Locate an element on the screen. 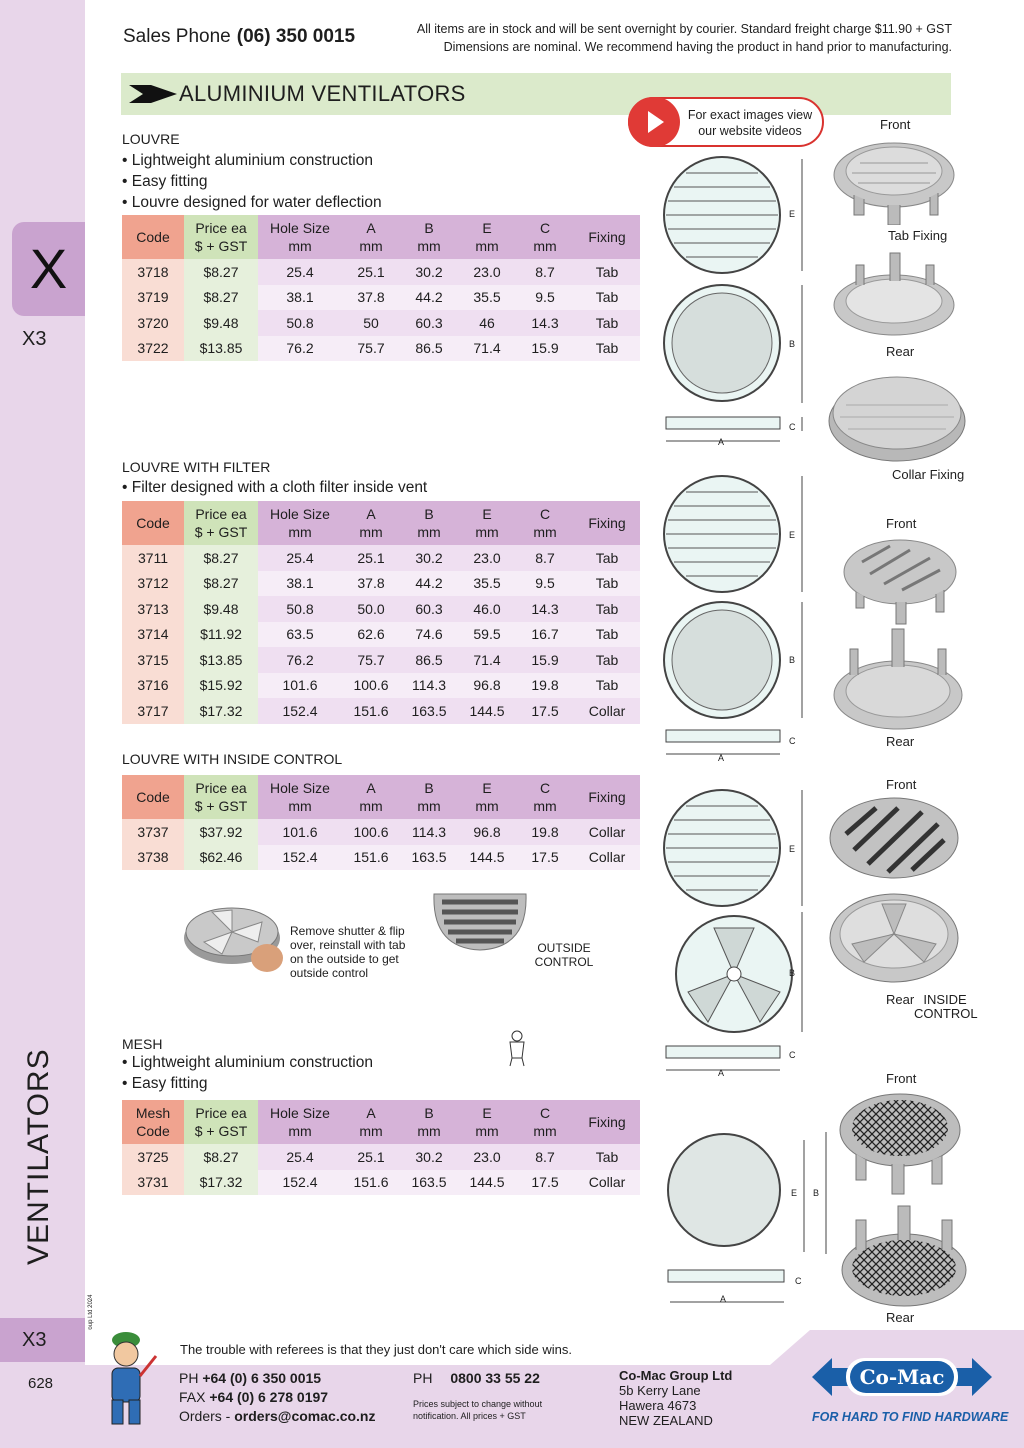 The image size is (1024, 1448). section-tab: X is located at coordinates (48, 269).